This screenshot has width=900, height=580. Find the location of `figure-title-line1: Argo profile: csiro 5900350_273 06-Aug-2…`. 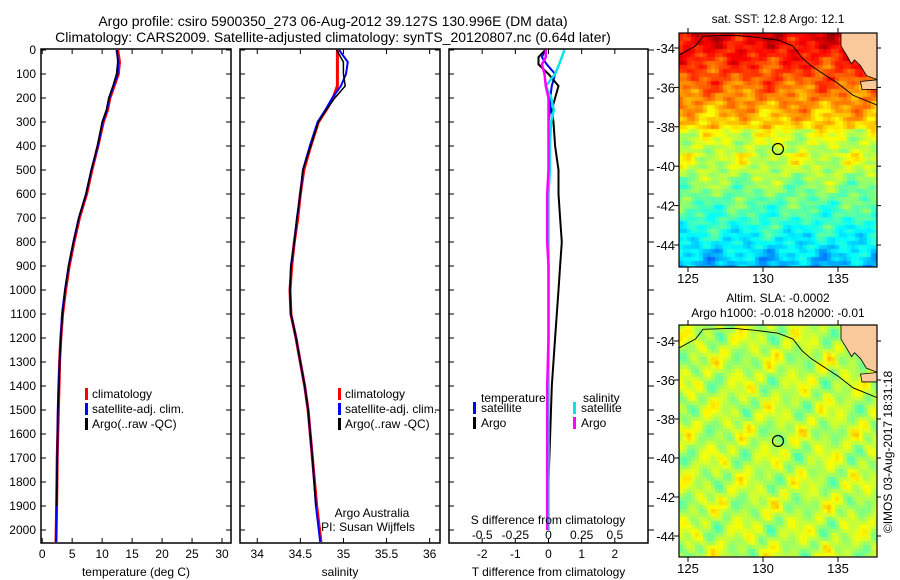

figure-title-line1: Argo profile: csiro 5900350_273 06-Aug-2… is located at coordinates (332, 21).